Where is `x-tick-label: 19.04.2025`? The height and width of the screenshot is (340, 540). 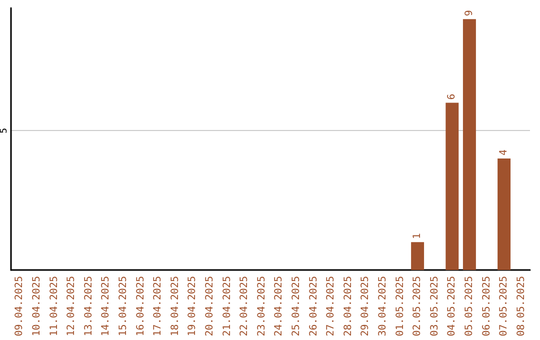
x-tick-label: 19.04.2025 is located at coordinates (192, 306).